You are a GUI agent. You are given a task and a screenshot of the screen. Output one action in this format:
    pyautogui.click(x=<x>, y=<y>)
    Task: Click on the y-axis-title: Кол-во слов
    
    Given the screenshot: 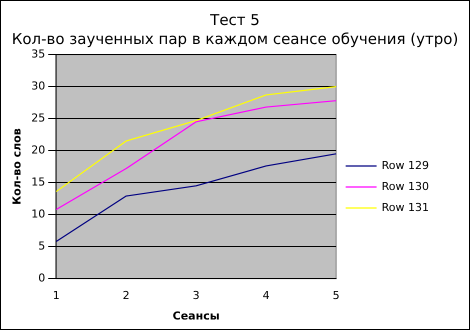 What is the action you would take?
    pyautogui.click(x=17, y=166)
    